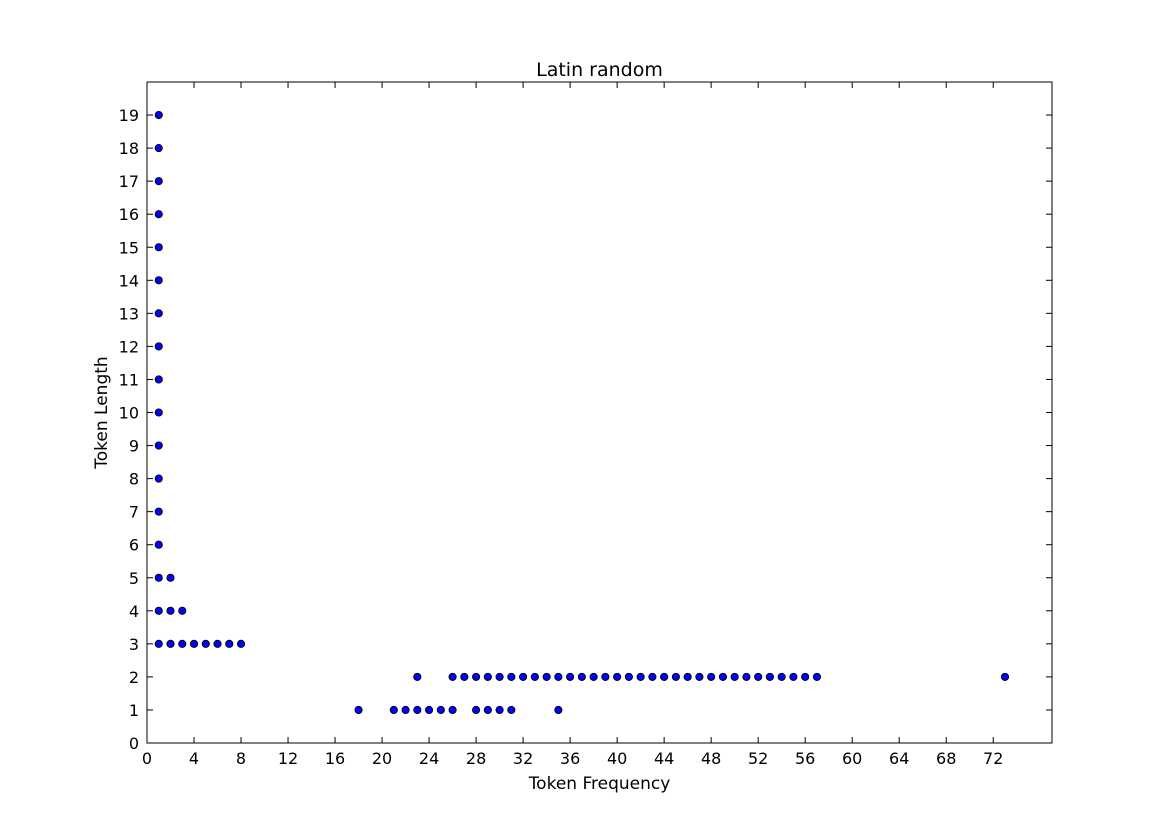 This screenshot has height=831, width=1169. Describe the element at coordinates (134, 743) in the screenshot. I see `y-tick-label: 0` at that location.